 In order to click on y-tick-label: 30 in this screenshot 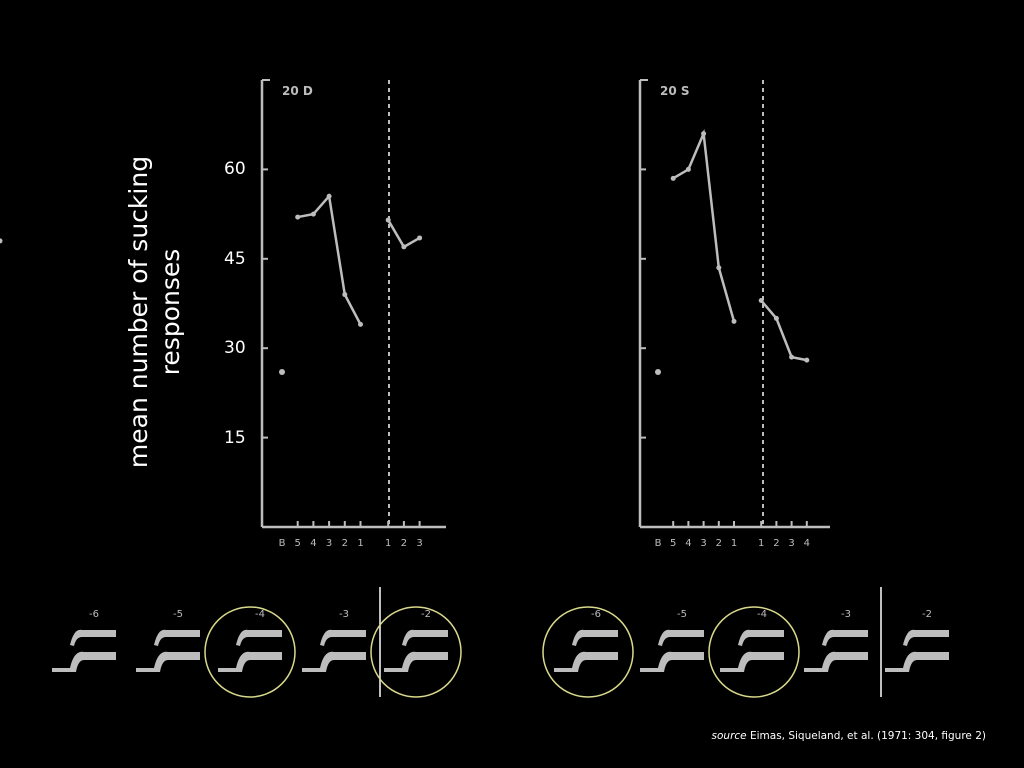, I will do `click(235, 348)`.